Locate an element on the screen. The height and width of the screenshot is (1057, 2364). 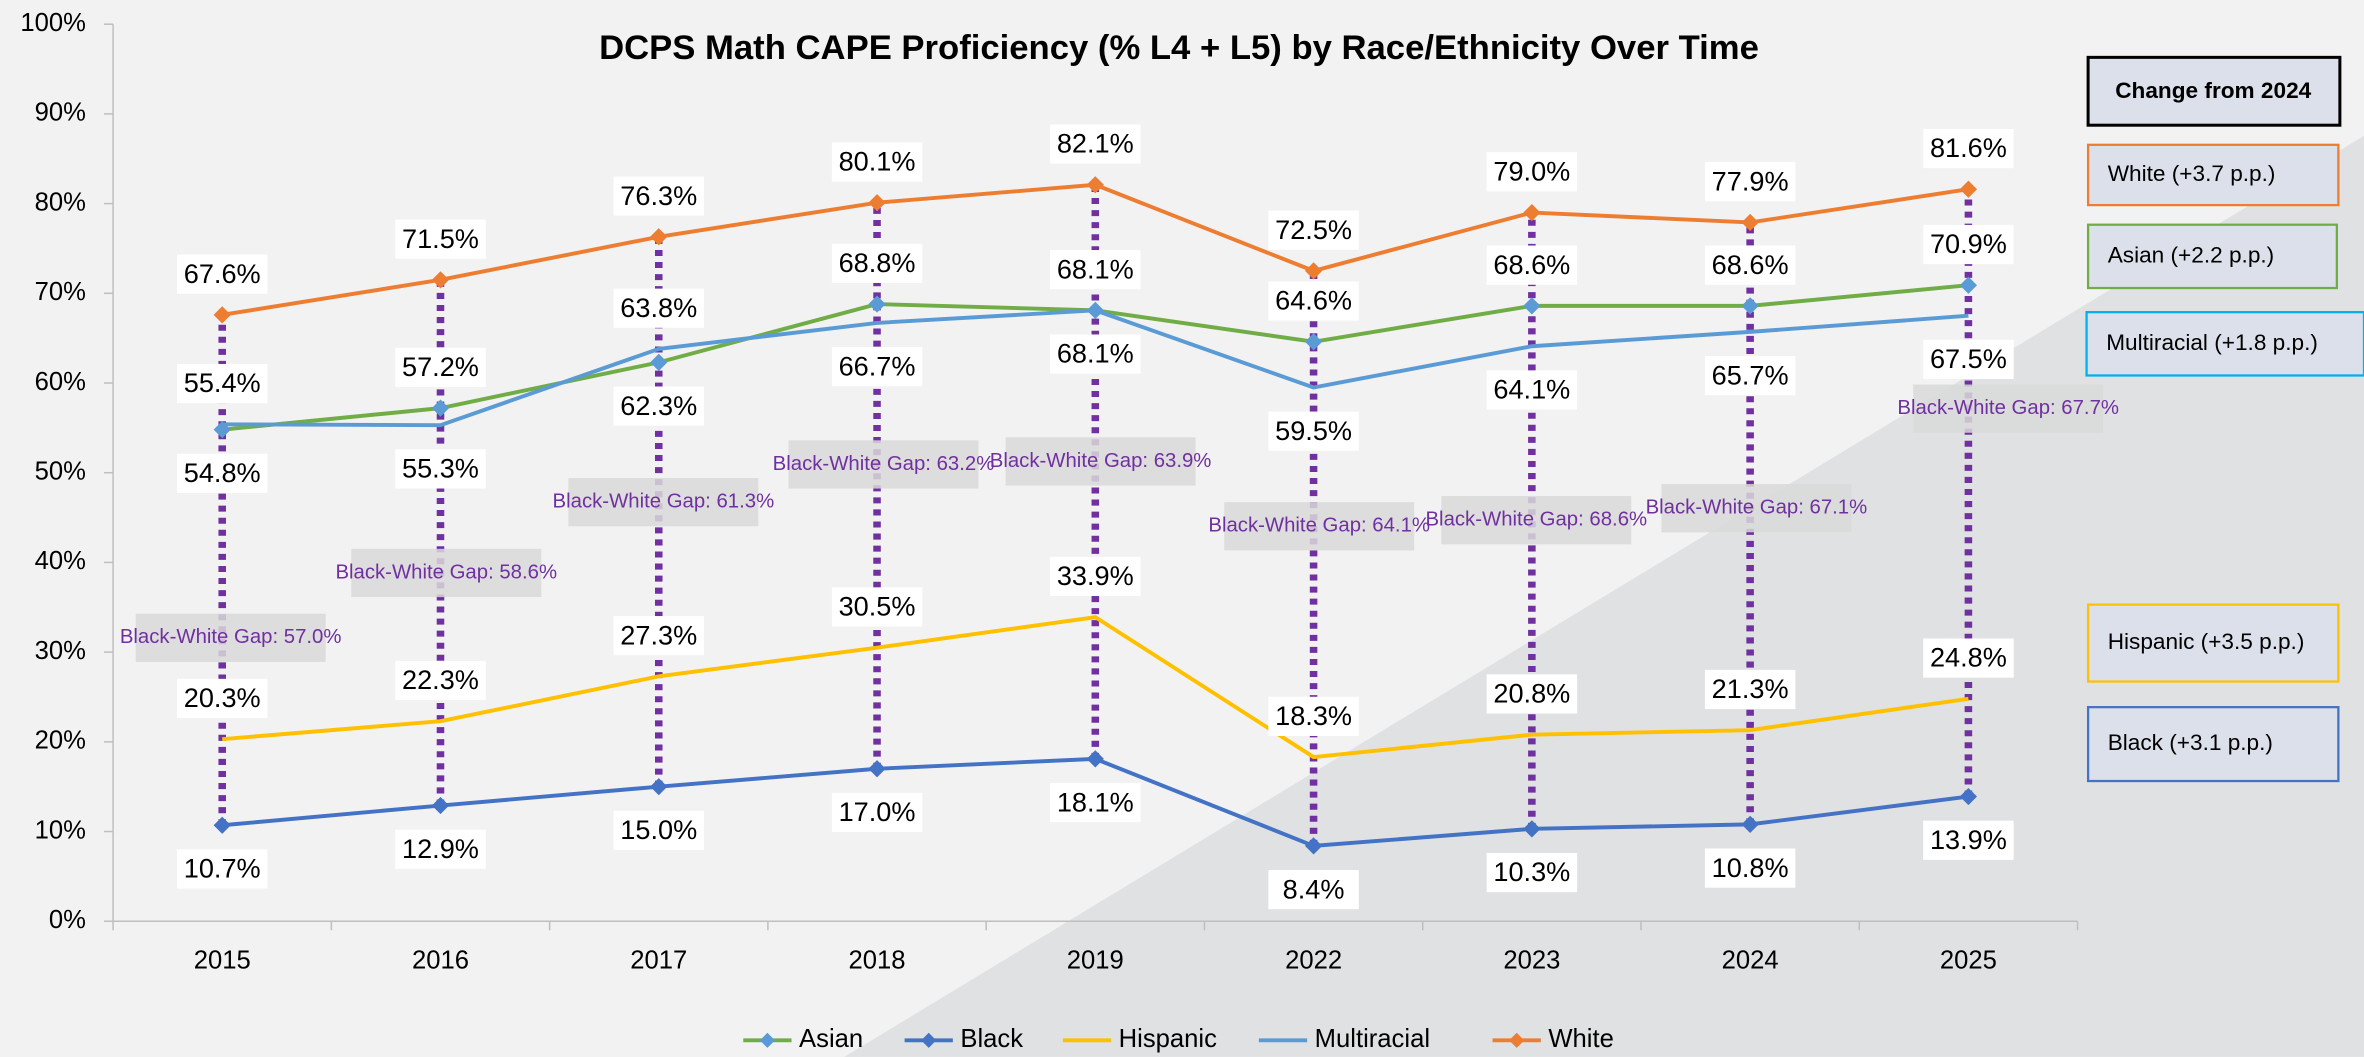
data-label: 71.5% is located at coordinates (440, 238).